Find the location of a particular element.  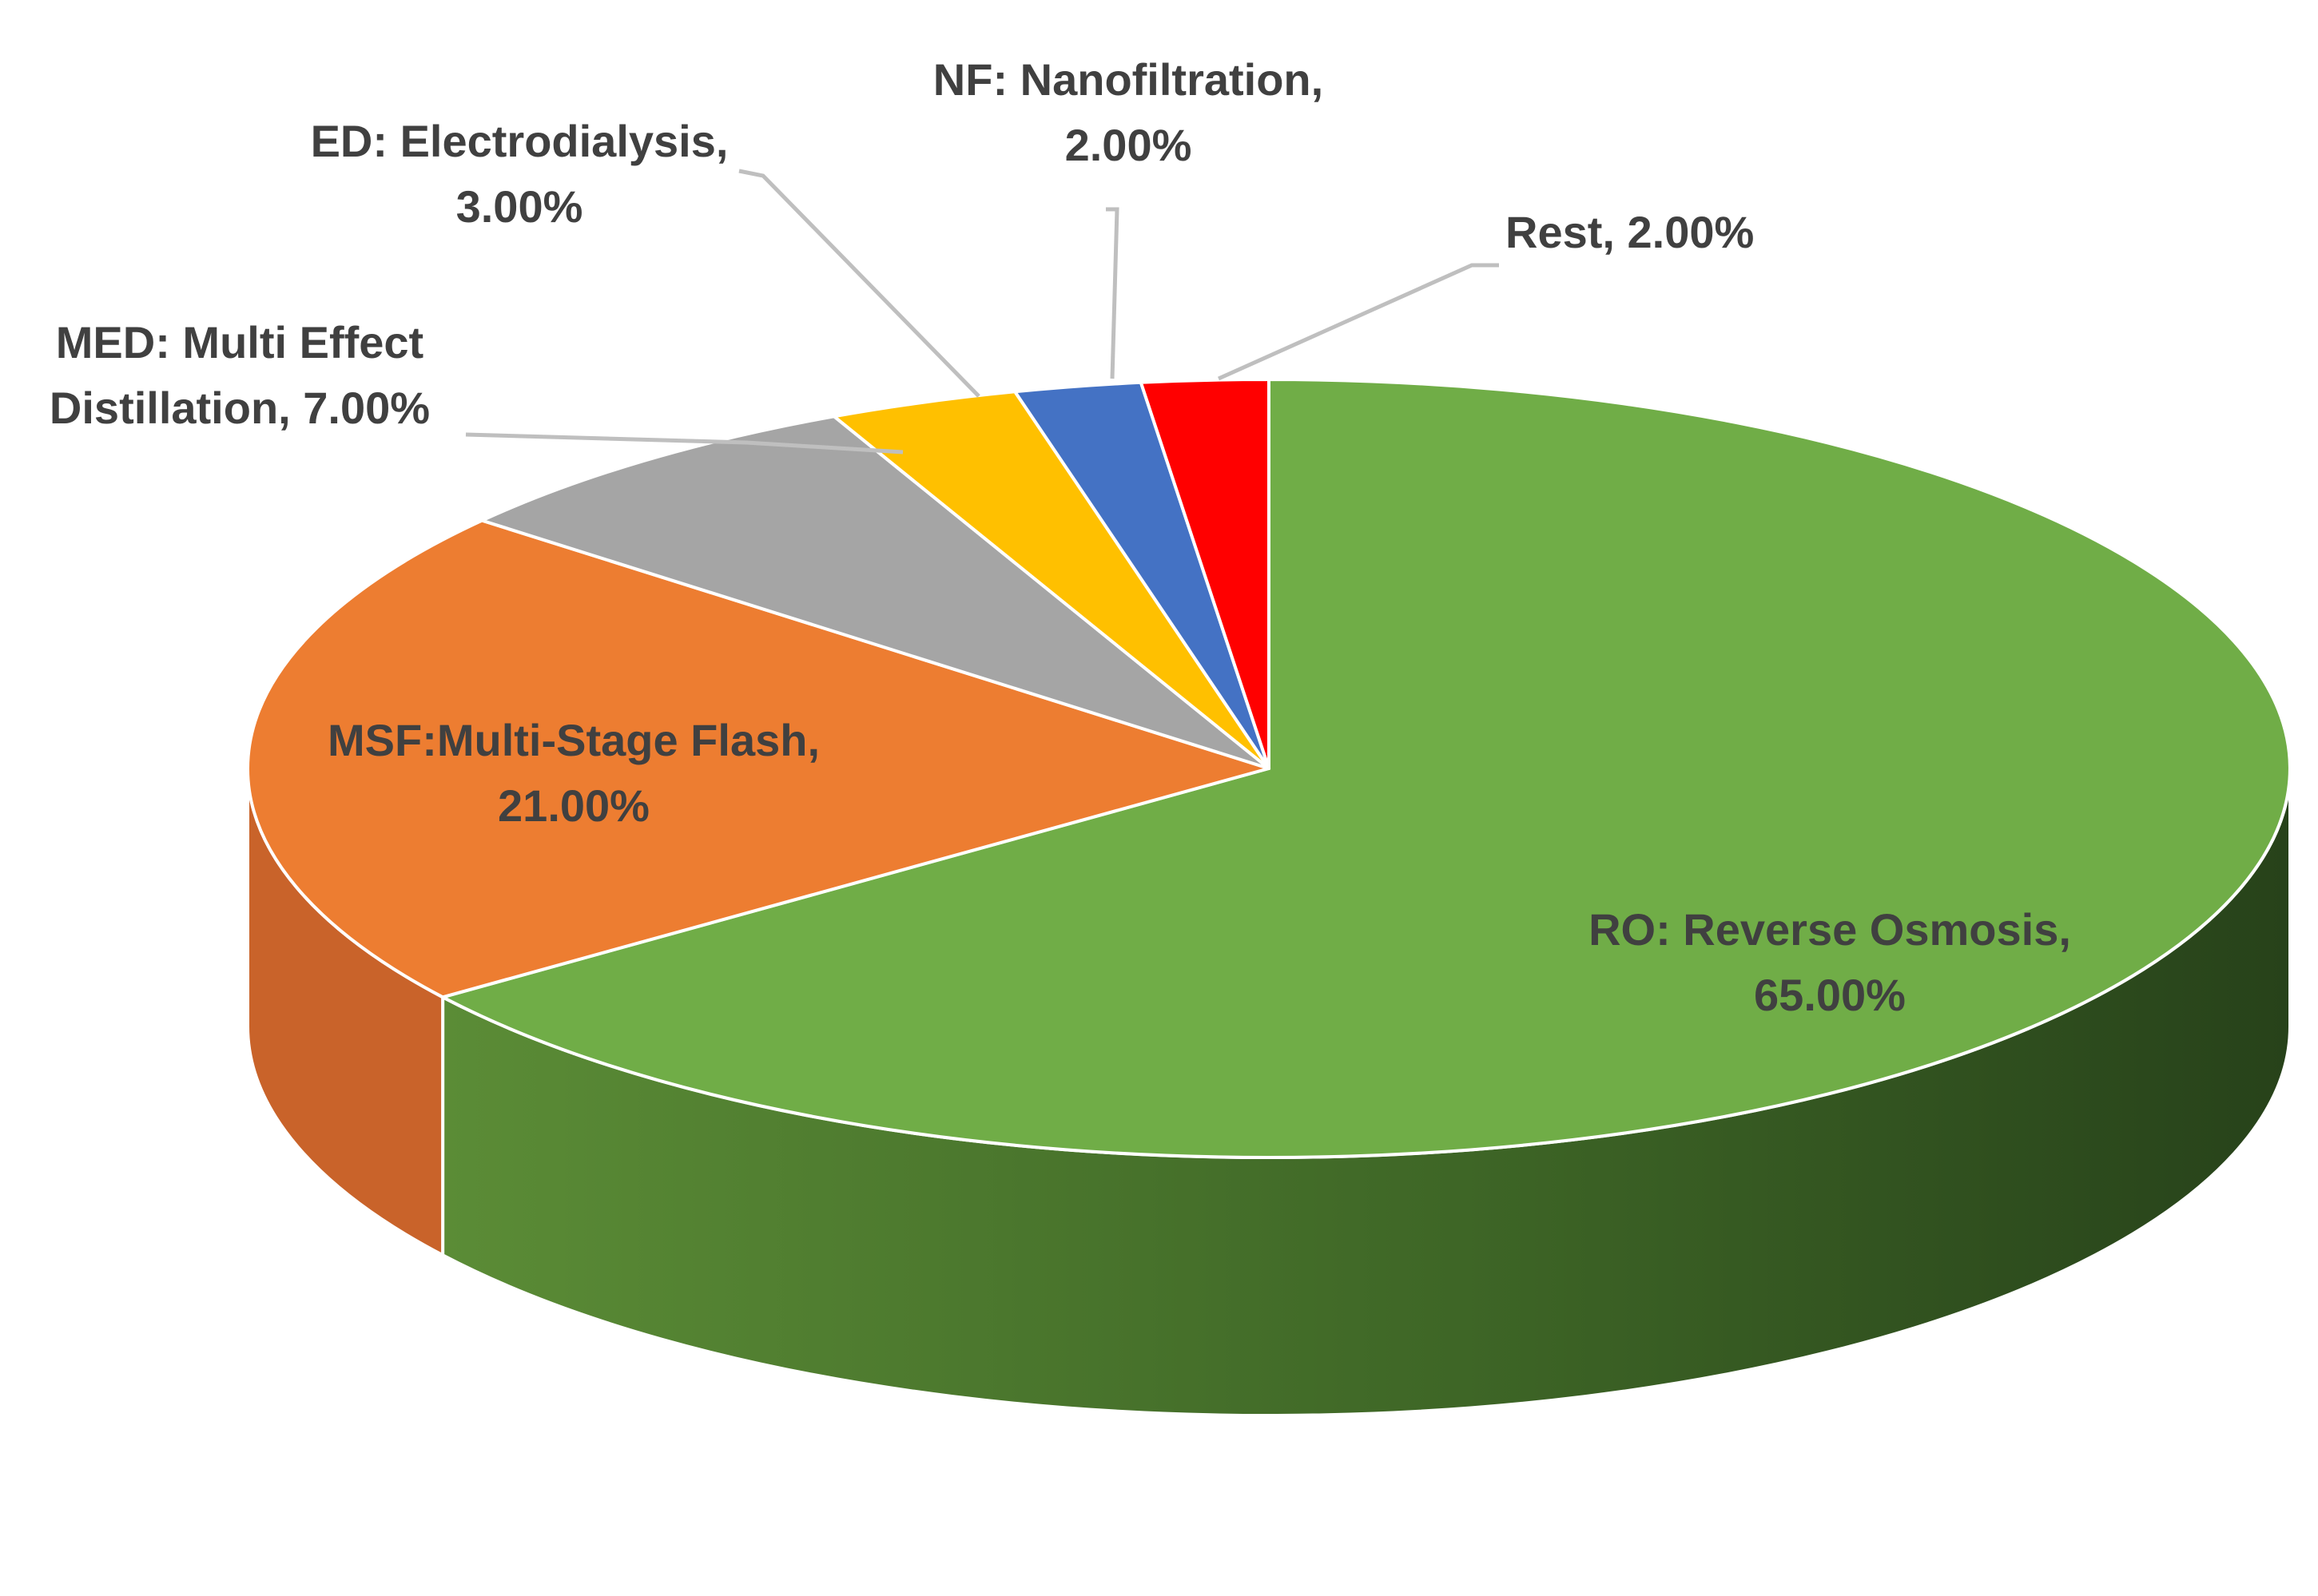

data-label-4: NF: Nanofiltration, 2.00% is located at coordinates (1128, 112).